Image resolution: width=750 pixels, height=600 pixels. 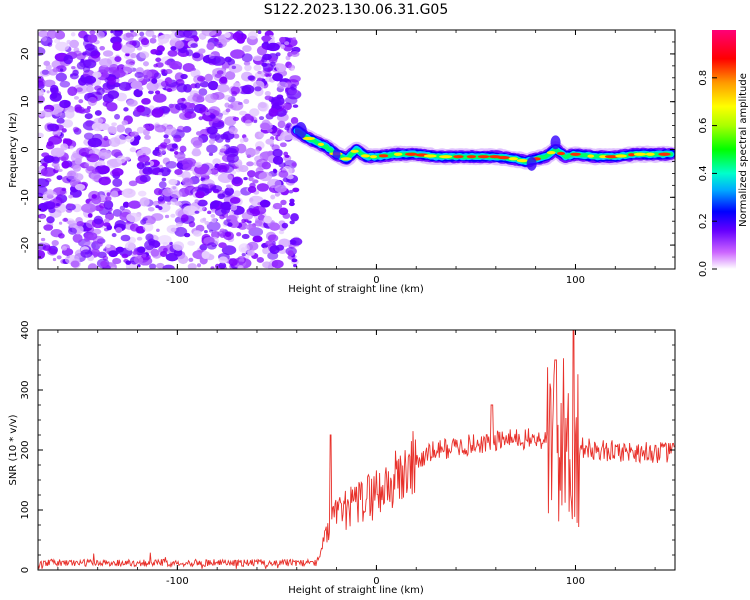 I want to click on colorbar-ticks: 0.0 0.2 0.4 0.6 0.8, so click(x=707, y=173).